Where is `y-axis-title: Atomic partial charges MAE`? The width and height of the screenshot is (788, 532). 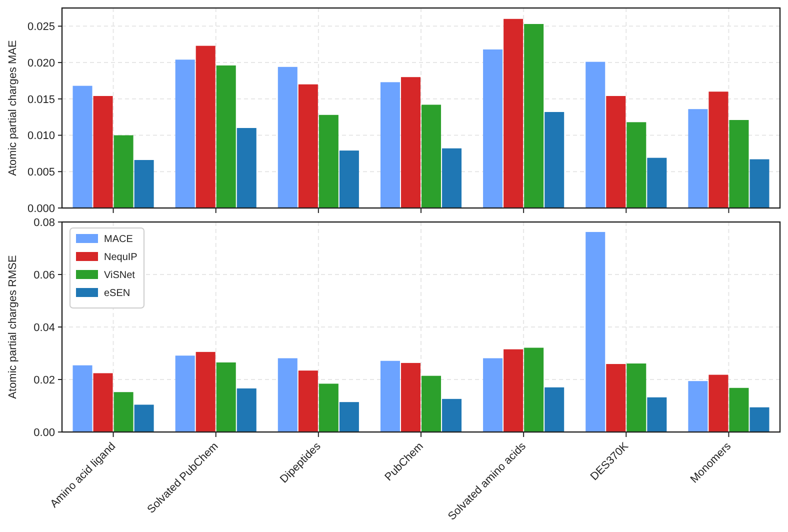 y-axis-title: Atomic partial charges MAE is located at coordinates (13, 108).